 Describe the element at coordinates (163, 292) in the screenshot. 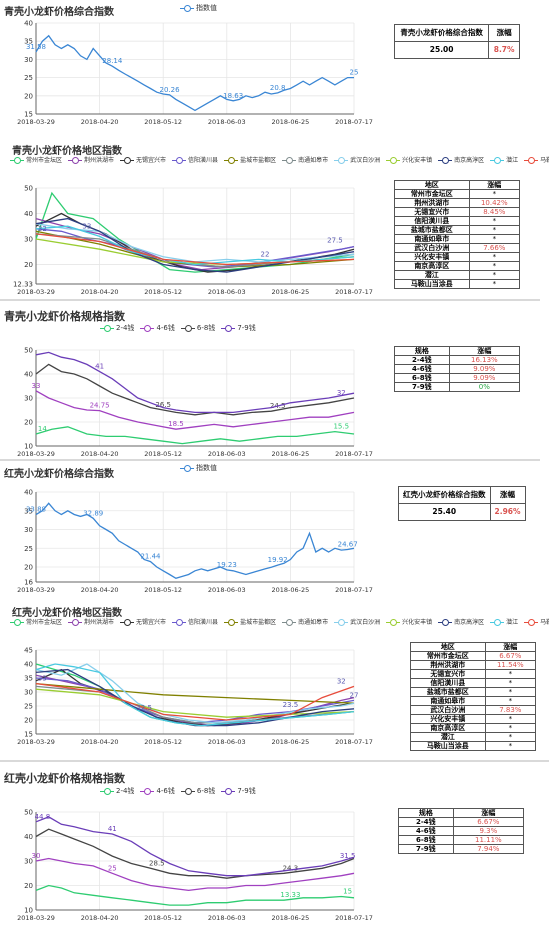

I see `x-tick-label: 2018-05-12` at that location.